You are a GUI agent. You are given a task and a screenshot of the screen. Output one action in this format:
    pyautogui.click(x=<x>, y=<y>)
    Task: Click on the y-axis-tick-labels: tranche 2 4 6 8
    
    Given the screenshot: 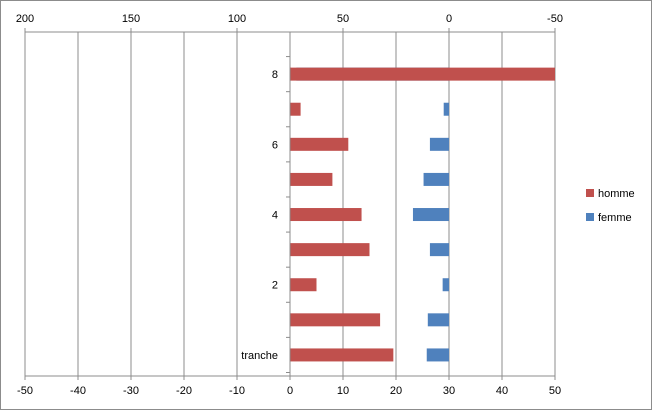 What is the action you would take?
    pyautogui.click(x=259, y=215)
    